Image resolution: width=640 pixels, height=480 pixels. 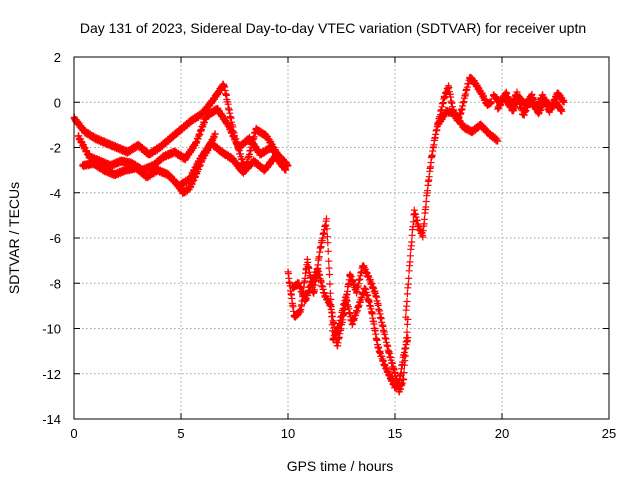 I want to click on series-track-d, so click(x=196, y=163).